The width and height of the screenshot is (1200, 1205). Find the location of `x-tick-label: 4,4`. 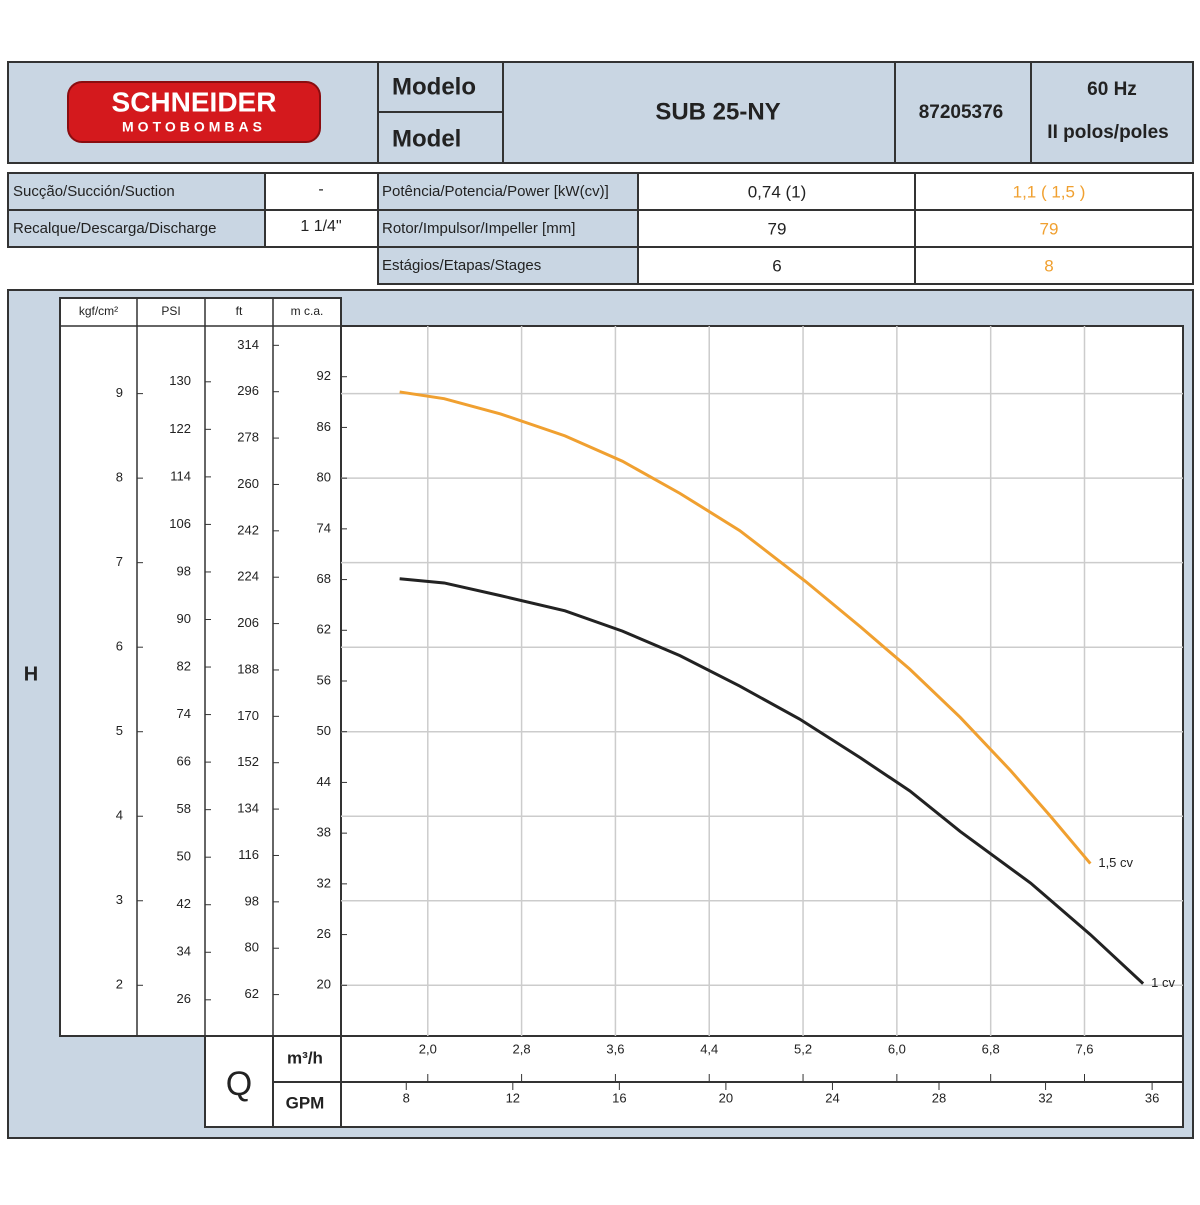

x-tick-label: 4,4 is located at coordinates (709, 1048).